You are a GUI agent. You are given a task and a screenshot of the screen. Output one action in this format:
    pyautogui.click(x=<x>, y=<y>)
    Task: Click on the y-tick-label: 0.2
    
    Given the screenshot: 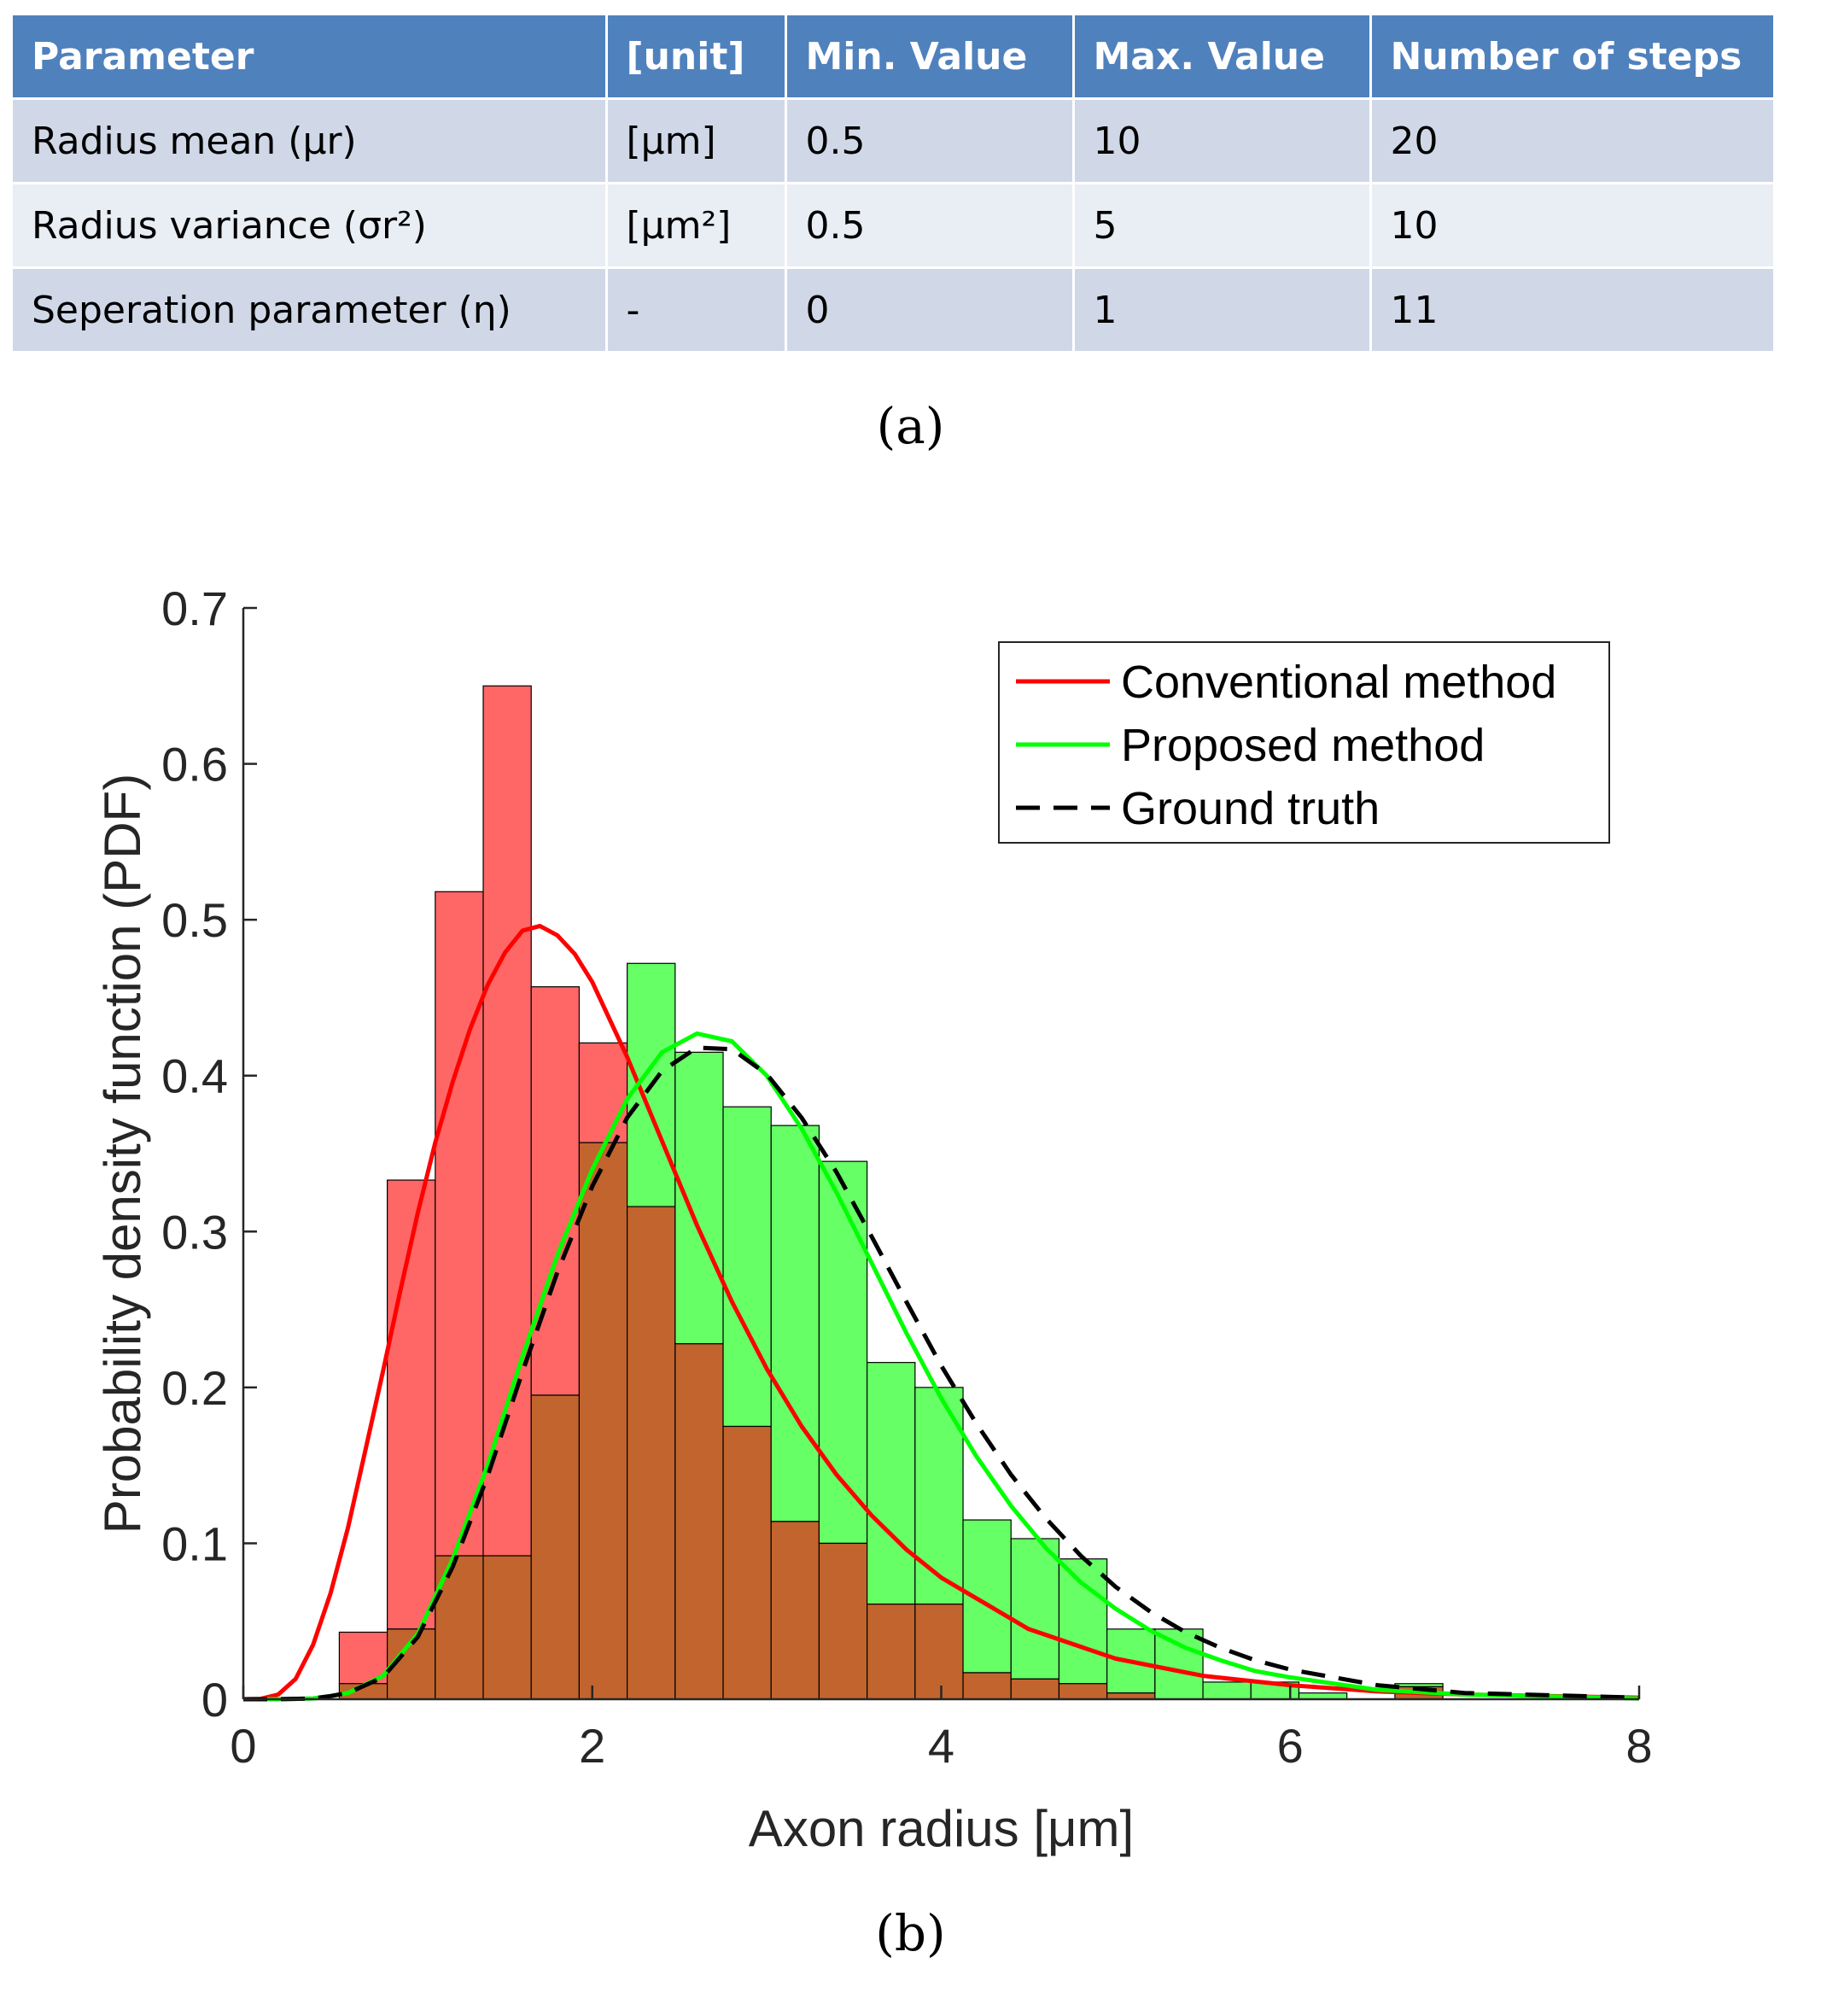 What is the action you would take?
    pyautogui.click(x=194, y=1388)
    